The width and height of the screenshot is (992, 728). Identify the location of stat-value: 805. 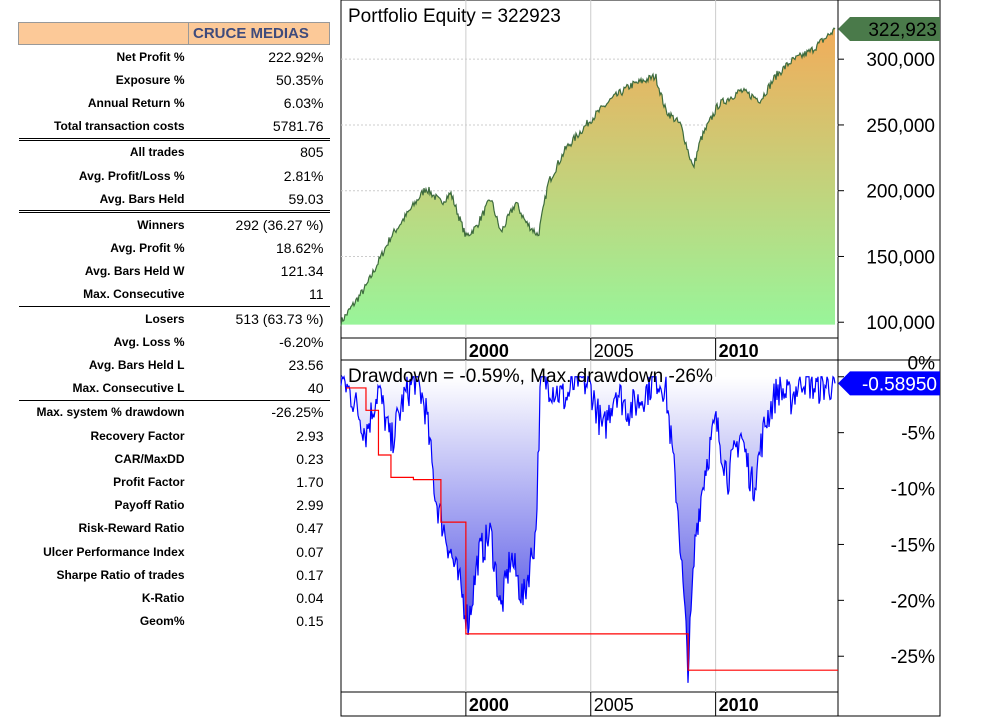
(312, 152).